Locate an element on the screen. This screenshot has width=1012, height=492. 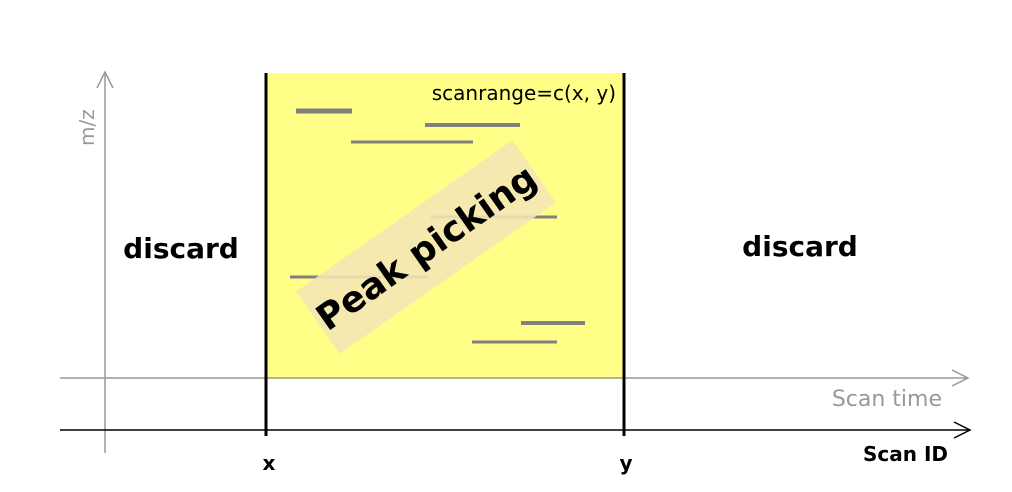
scan-time-axis is located at coordinates (515, 378).